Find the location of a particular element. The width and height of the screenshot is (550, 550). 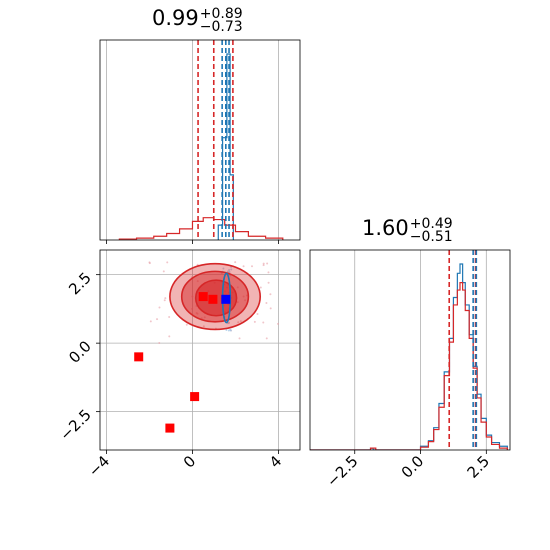

x-tick-label-2: 4 is located at coordinates (275, 461).